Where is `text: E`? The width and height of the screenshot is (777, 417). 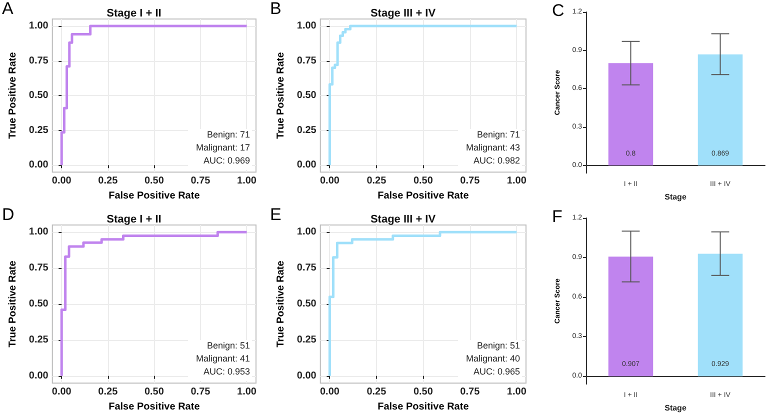
text: E is located at coordinates (276, 214).